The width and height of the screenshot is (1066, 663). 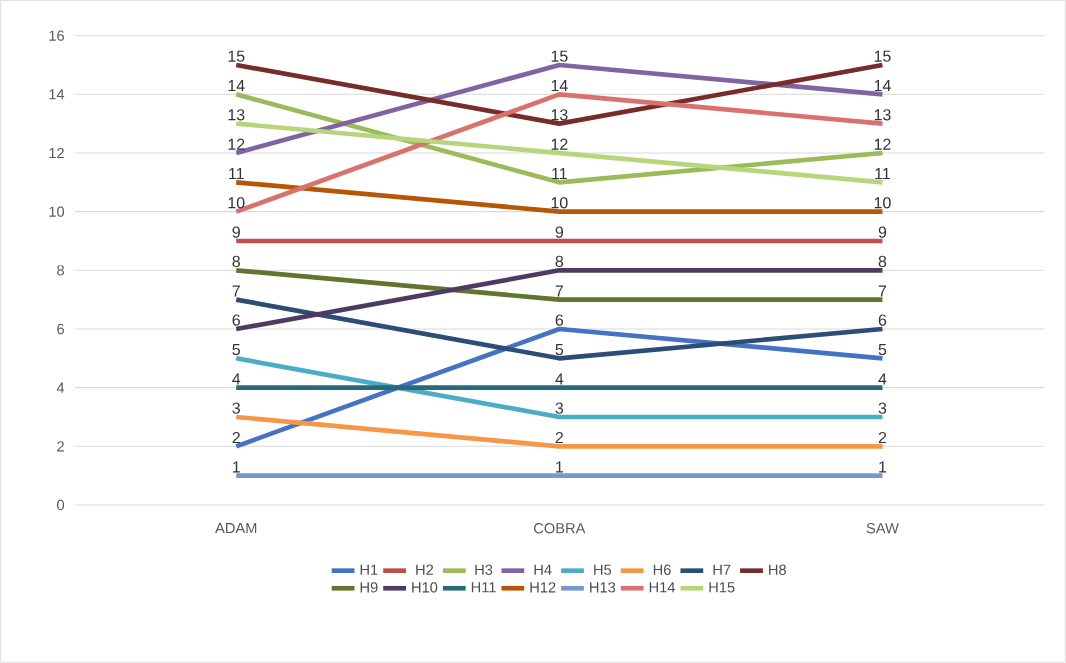 I want to click on legend-label: H2, so click(x=425, y=569).